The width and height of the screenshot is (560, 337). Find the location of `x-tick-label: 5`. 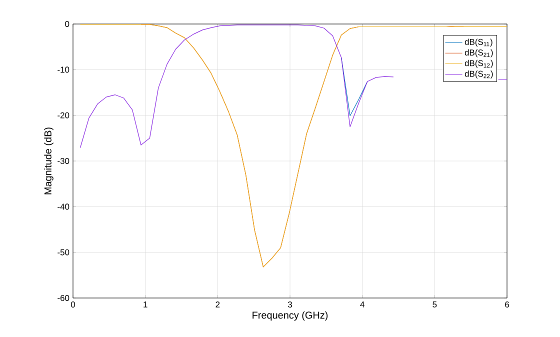

x-tick-label: 5 is located at coordinates (434, 305).